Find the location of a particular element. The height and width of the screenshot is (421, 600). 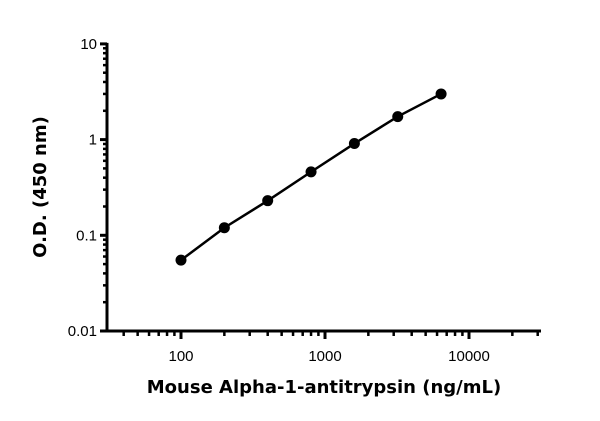

x-tick-label: 100 is located at coordinates (180, 356).